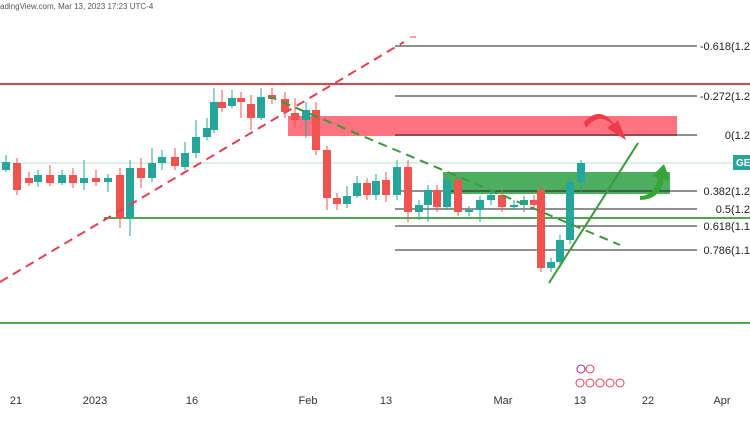  I want to click on x-tick-label: Feb, so click(308, 401).